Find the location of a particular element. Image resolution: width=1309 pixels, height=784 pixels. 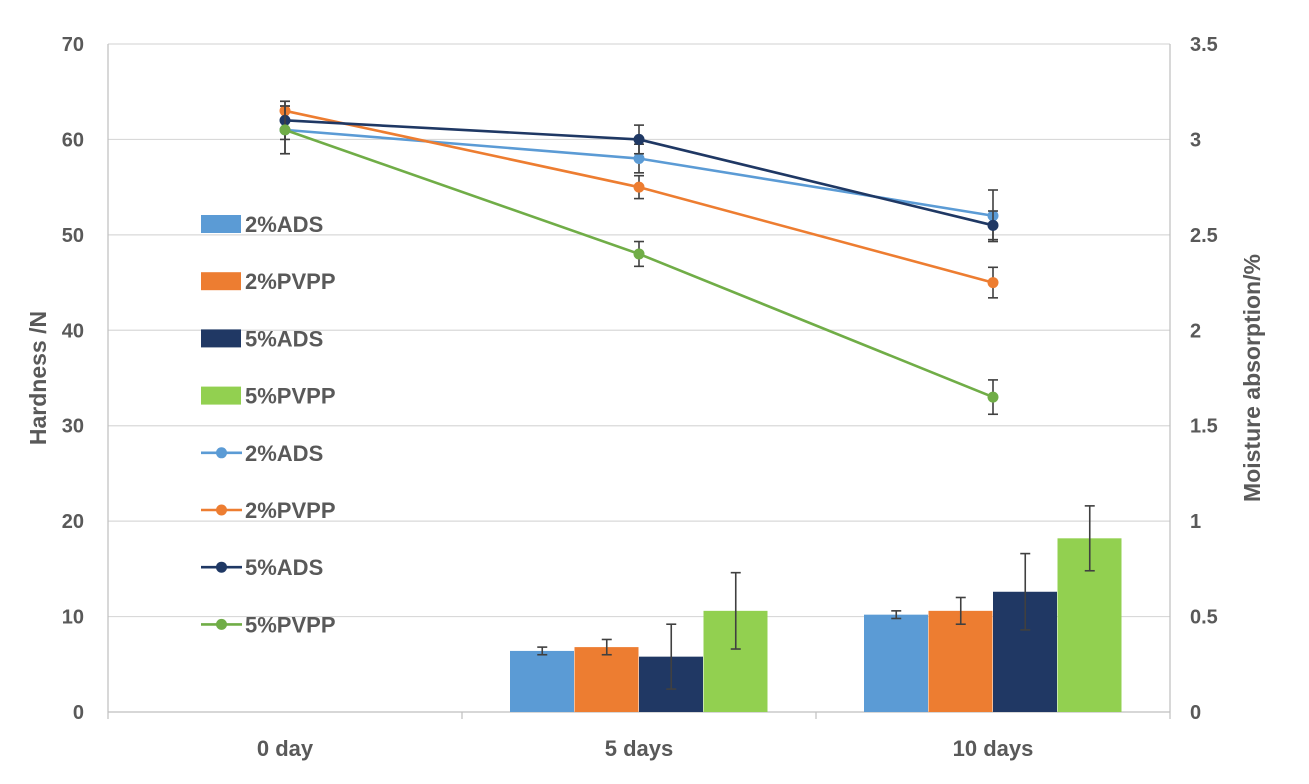

right-tick-label: 0.5 is located at coordinates (1204, 618).